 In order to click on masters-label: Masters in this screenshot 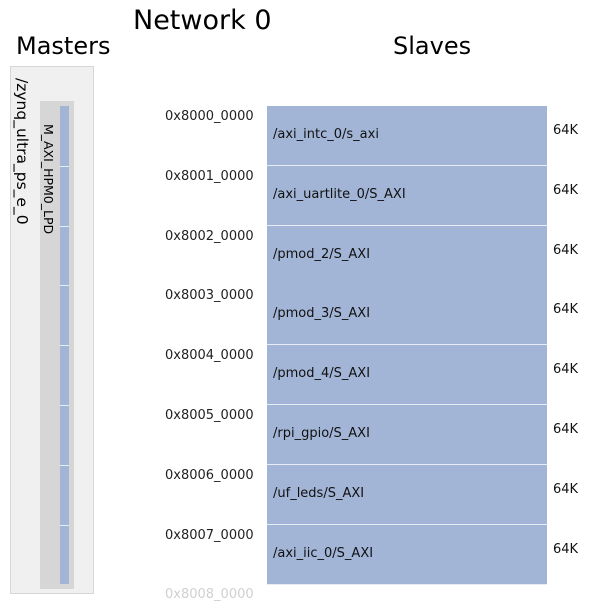, I will do `click(63, 46)`.